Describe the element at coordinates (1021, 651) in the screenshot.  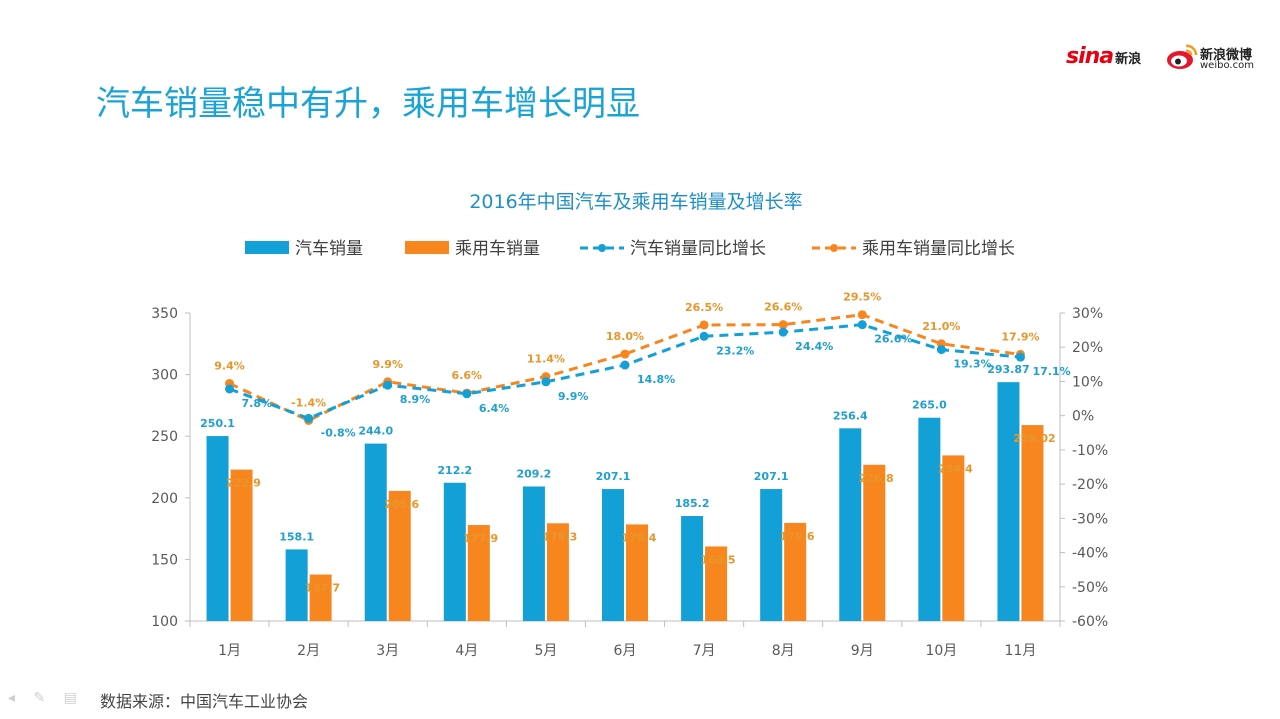
I see `x-axis-tick-label: 11月` at that location.